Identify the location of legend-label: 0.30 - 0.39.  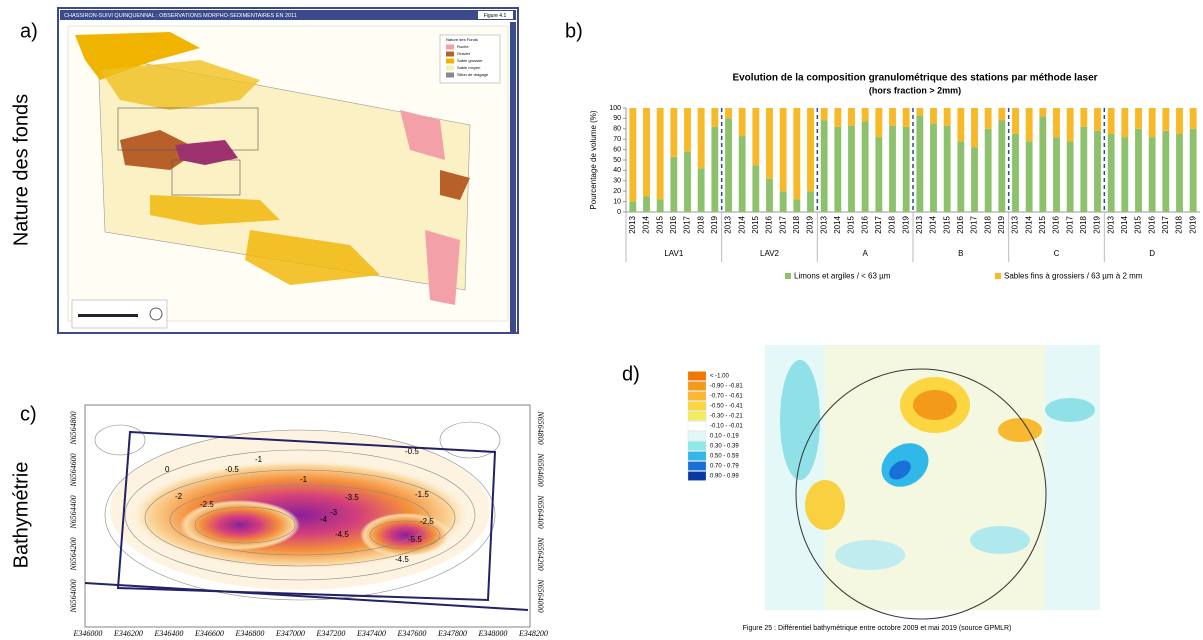
(724, 447).